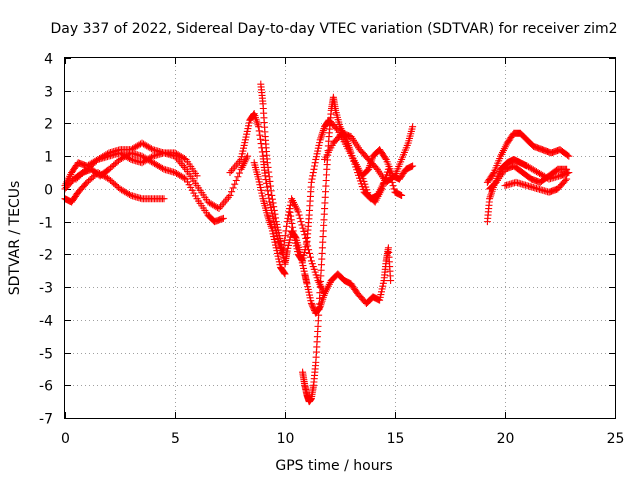 This screenshot has height=480, width=640. What do you see at coordinates (46, 322) in the screenshot?
I see `y-tick-label: -4` at bounding box center [46, 322].